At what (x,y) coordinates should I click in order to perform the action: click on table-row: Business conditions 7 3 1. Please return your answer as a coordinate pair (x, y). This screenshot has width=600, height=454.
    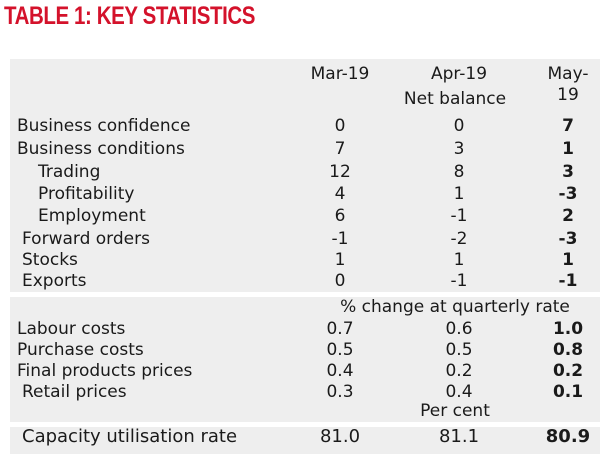
    Looking at the image, I should click on (305, 149).